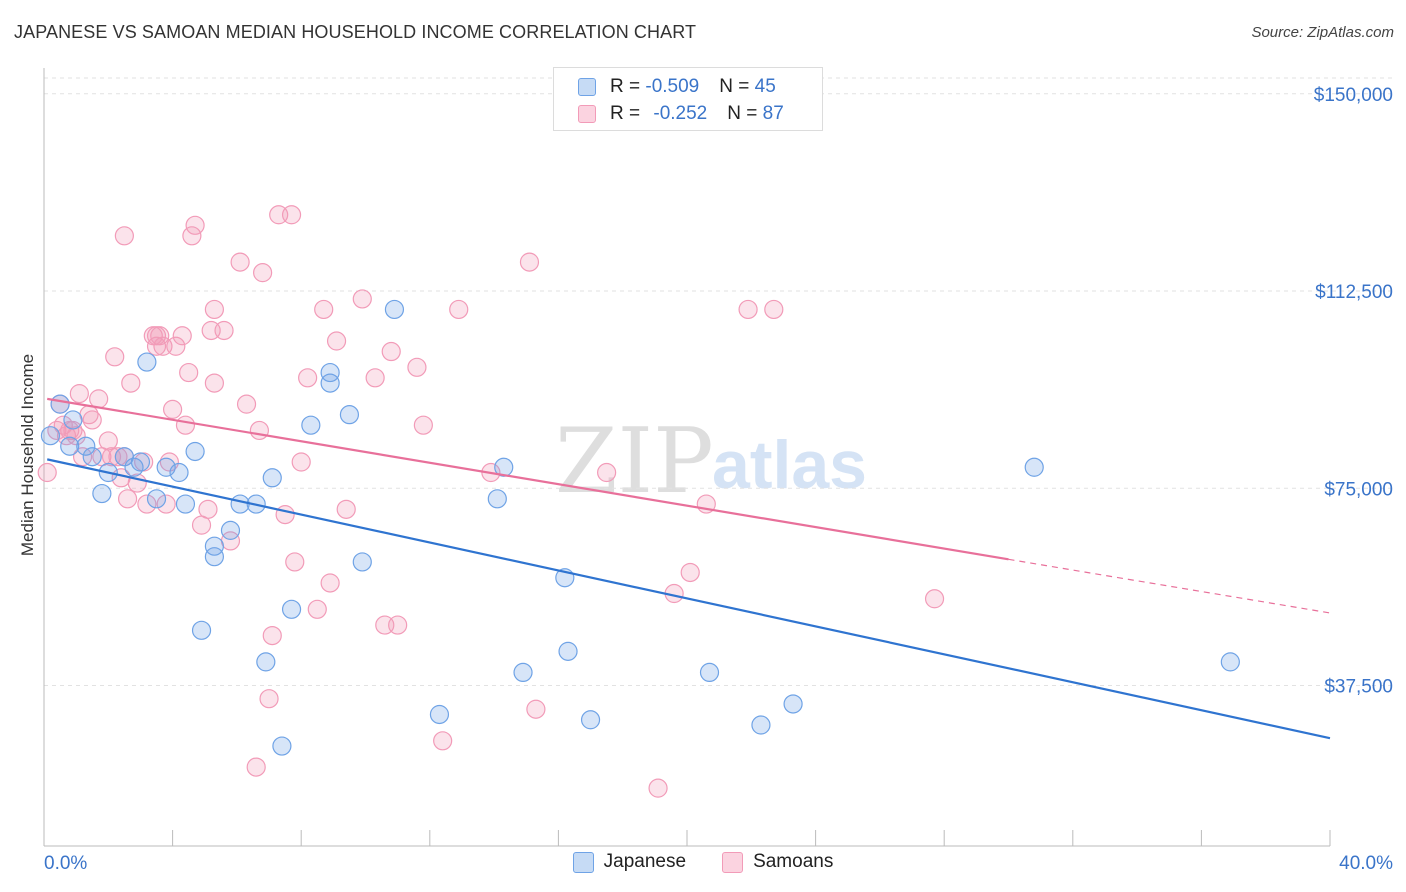 The image size is (1406, 892). I want to click on y-tick-label: $75,000, so click(1358, 489).